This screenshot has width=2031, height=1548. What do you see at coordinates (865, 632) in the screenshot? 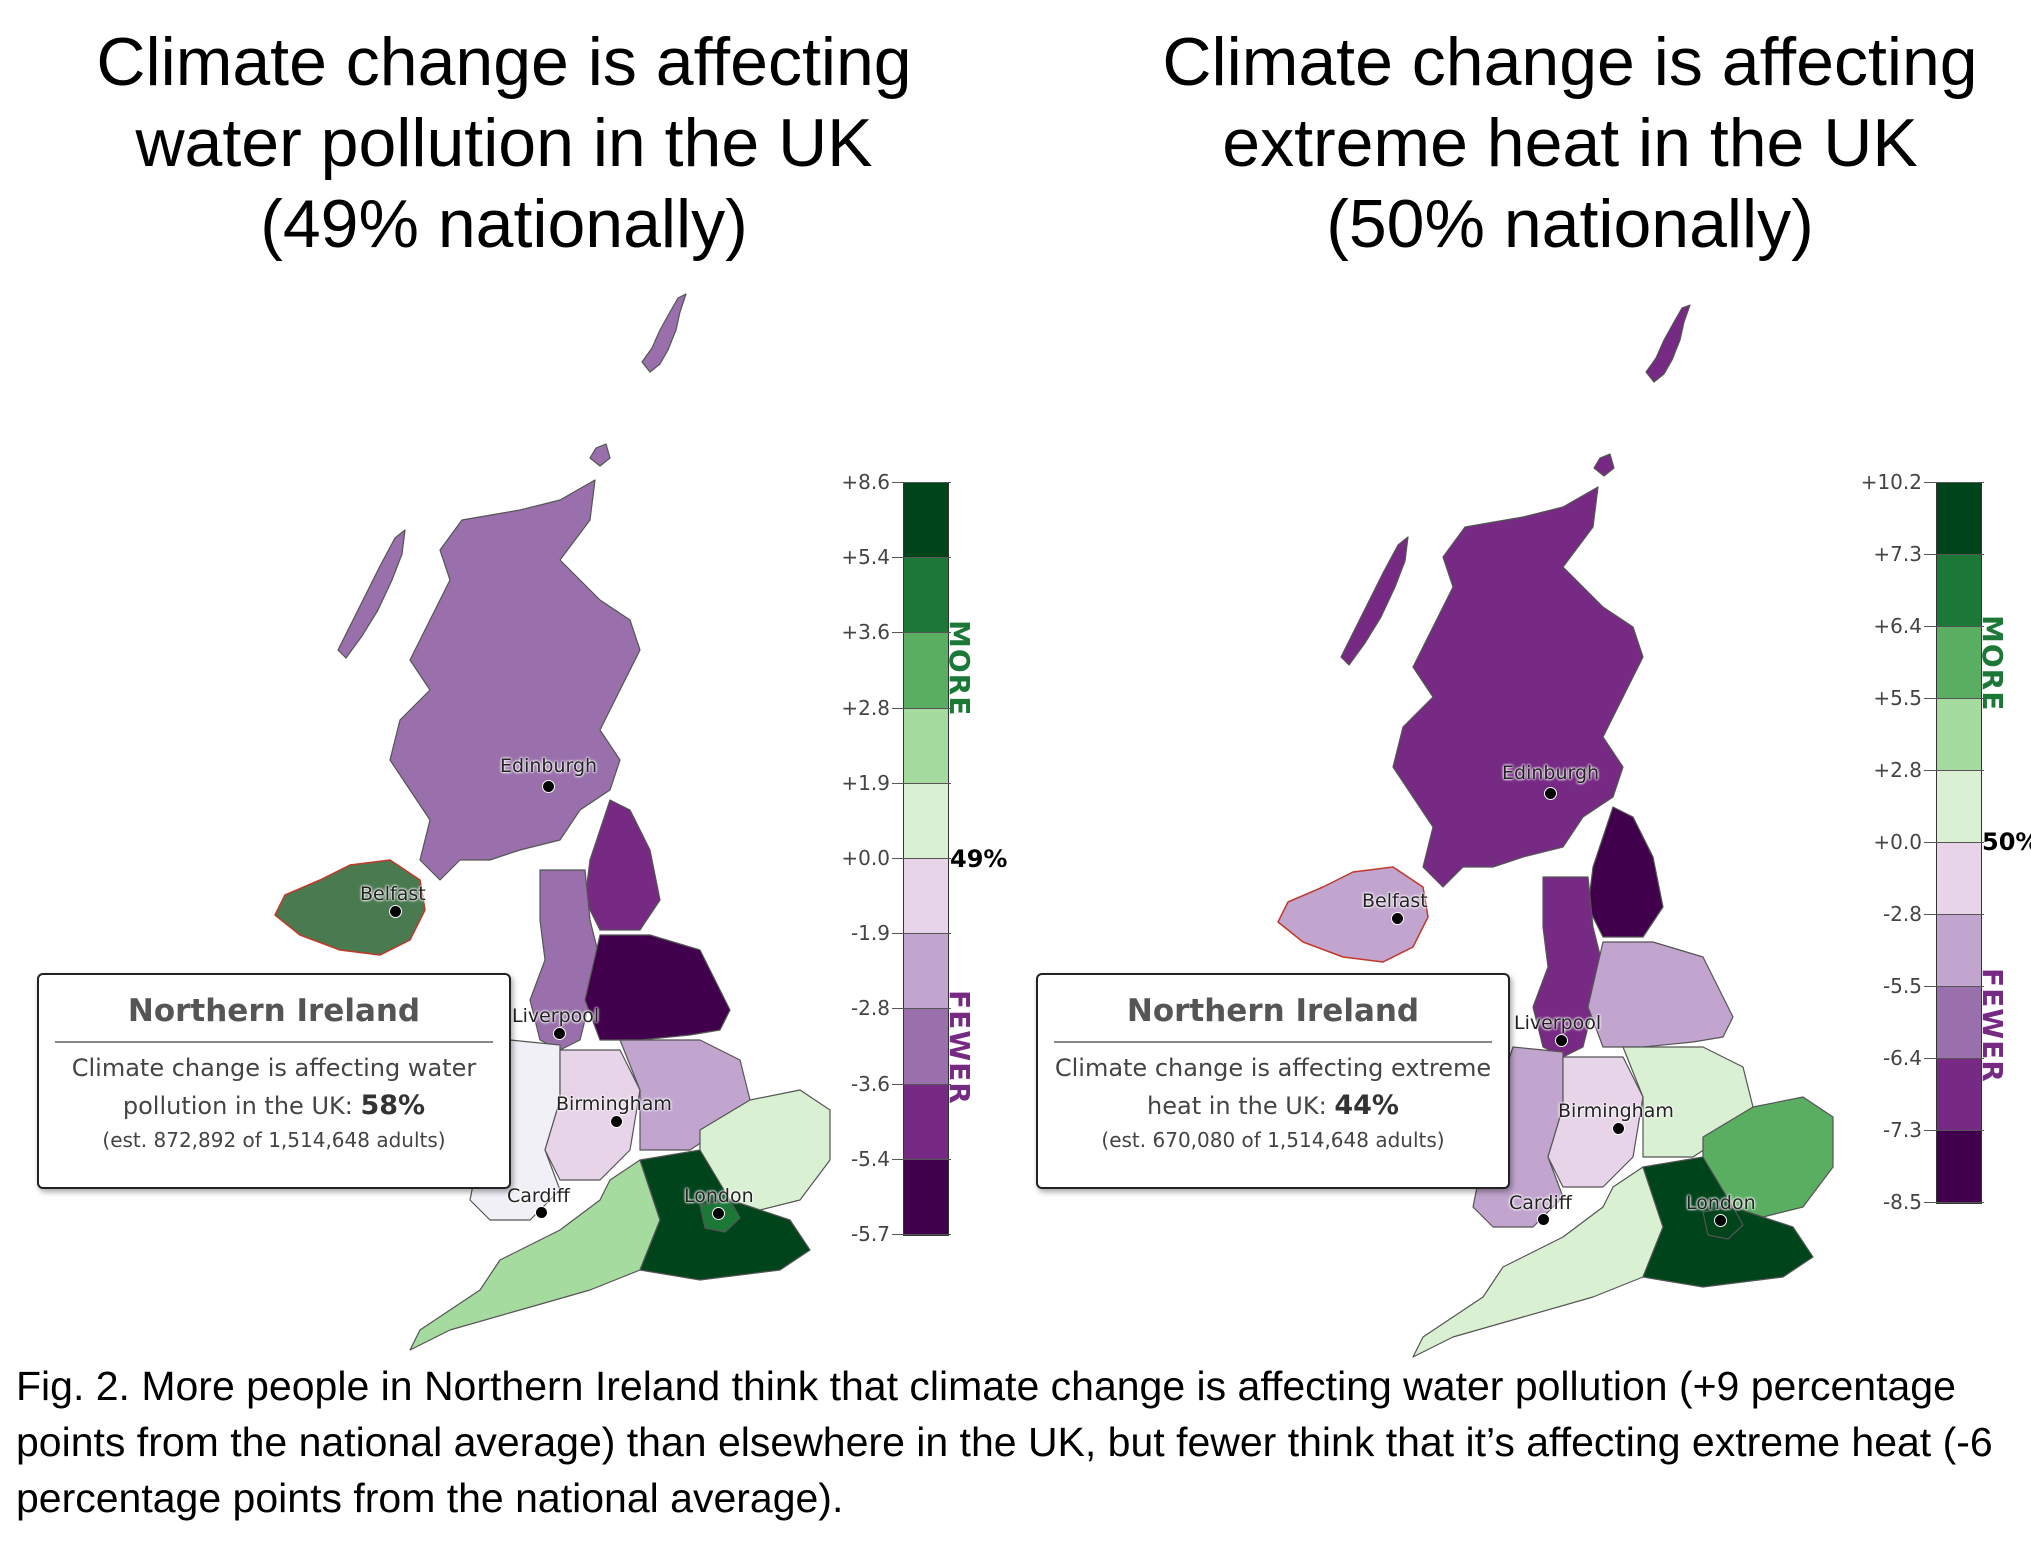
I see `legend-tick-label: +3.6` at bounding box center [865, 632].